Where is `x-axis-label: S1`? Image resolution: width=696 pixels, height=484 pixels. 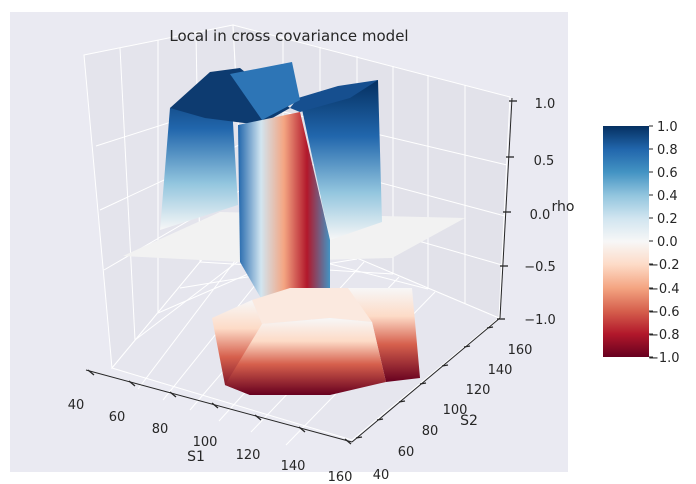
x-axis-label: S1 is located at coordinates (196, 457).